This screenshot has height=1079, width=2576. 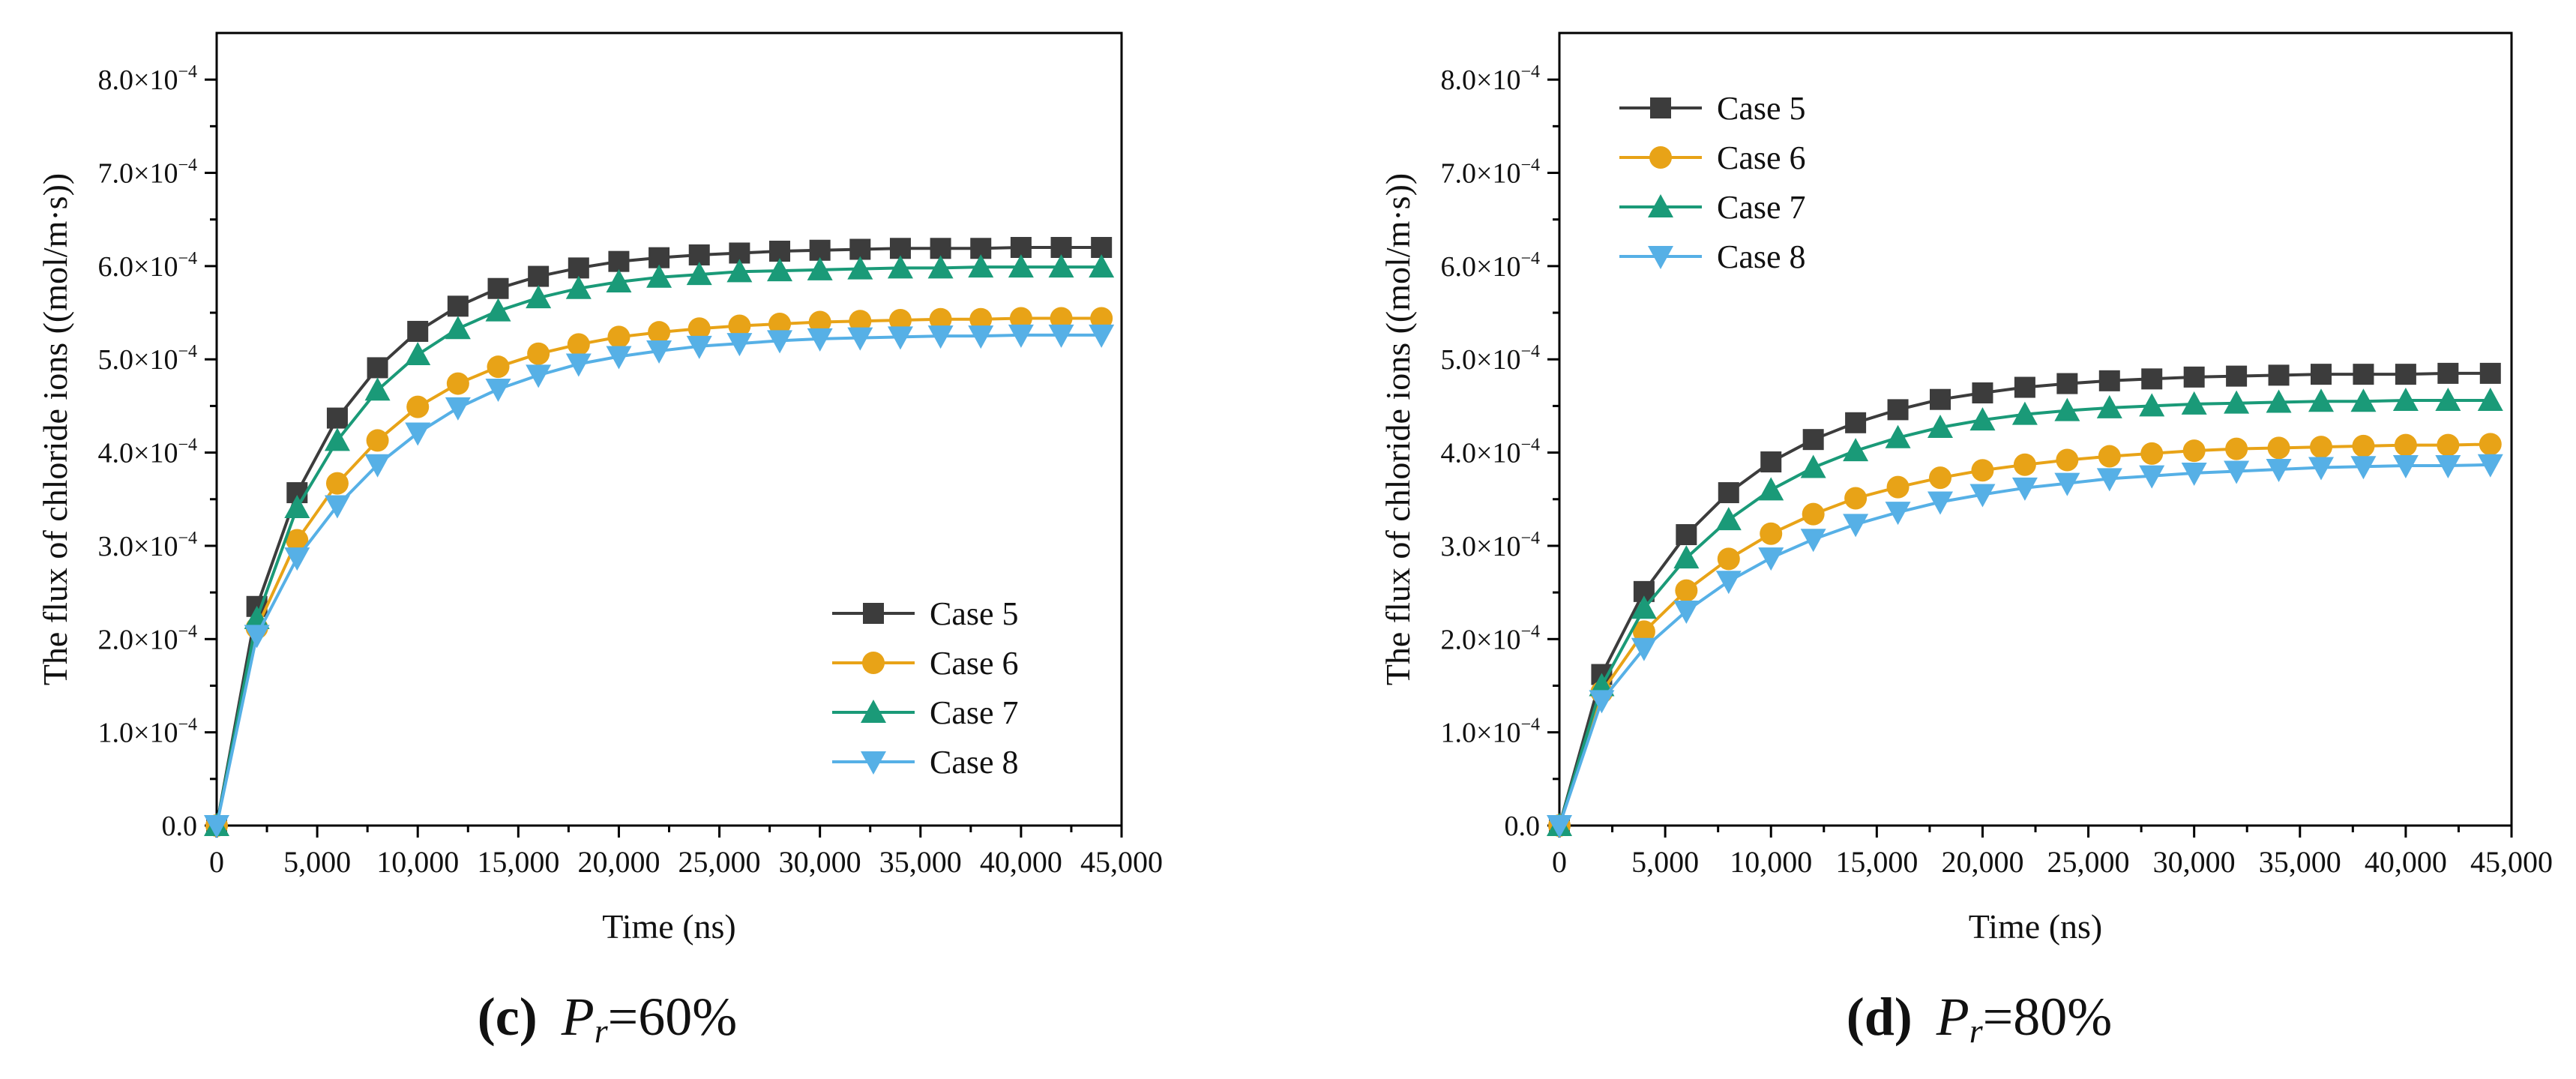 I want to click on x-tick-label: 35,000, so click(x=921, y=862).